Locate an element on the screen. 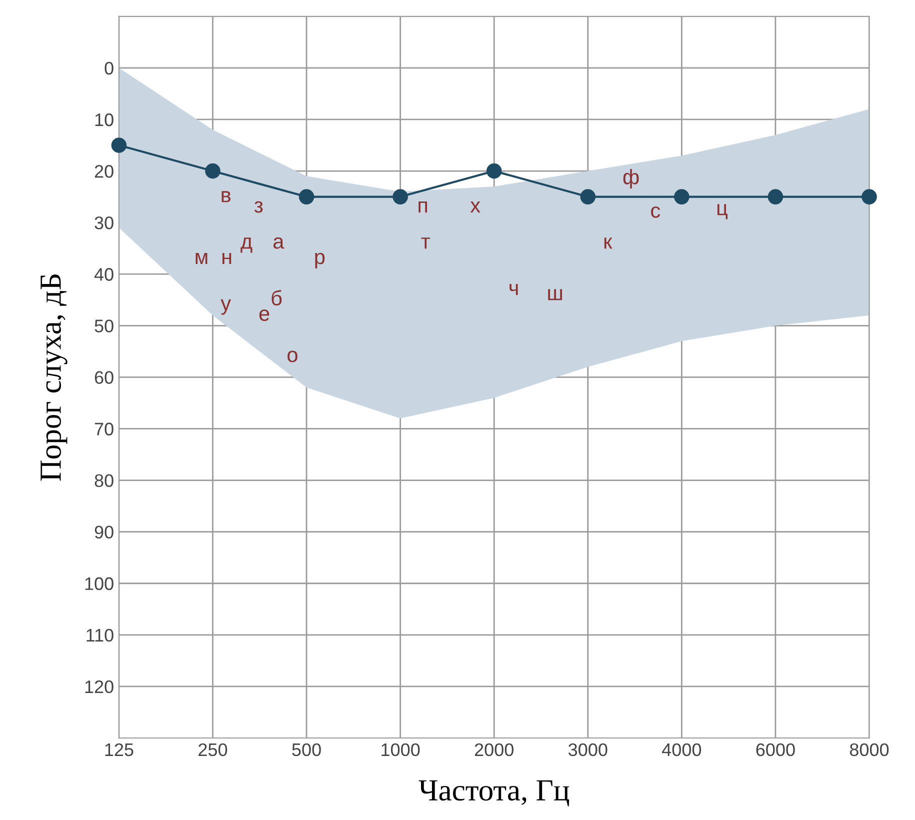 The image size is (915, 820). x-tick-label: 250 is located at coordinates (213, 749).